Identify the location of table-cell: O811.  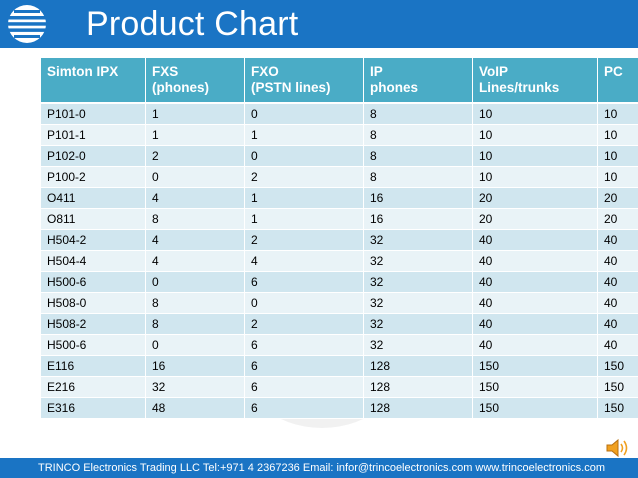
(93, 219).